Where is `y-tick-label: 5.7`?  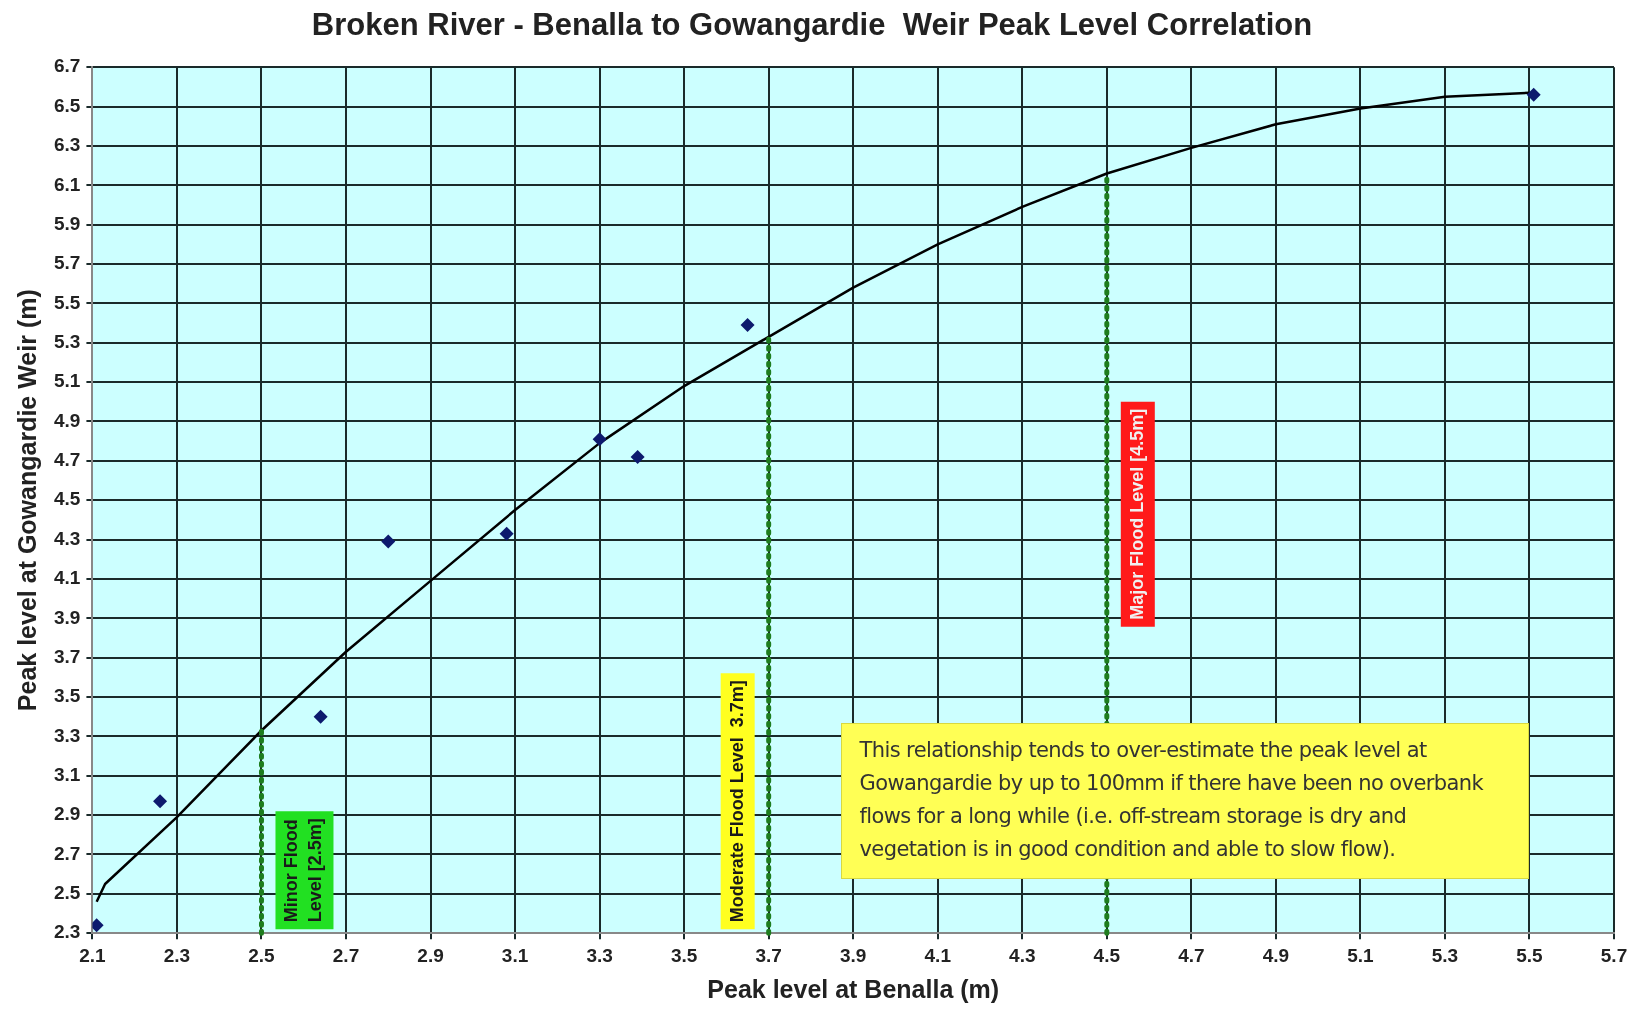 y-tick-label: 5.7 is located at coordinates (67, 263).